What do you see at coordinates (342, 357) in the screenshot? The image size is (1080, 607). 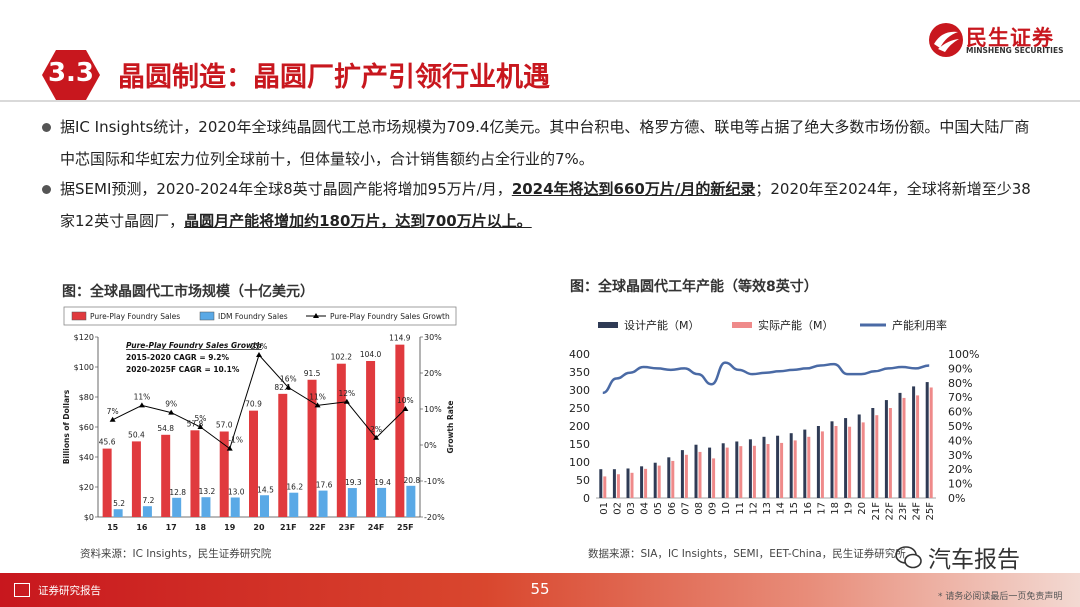 I see `bar-label-pure-23F: 102.2` at bounding box center [342, 357].